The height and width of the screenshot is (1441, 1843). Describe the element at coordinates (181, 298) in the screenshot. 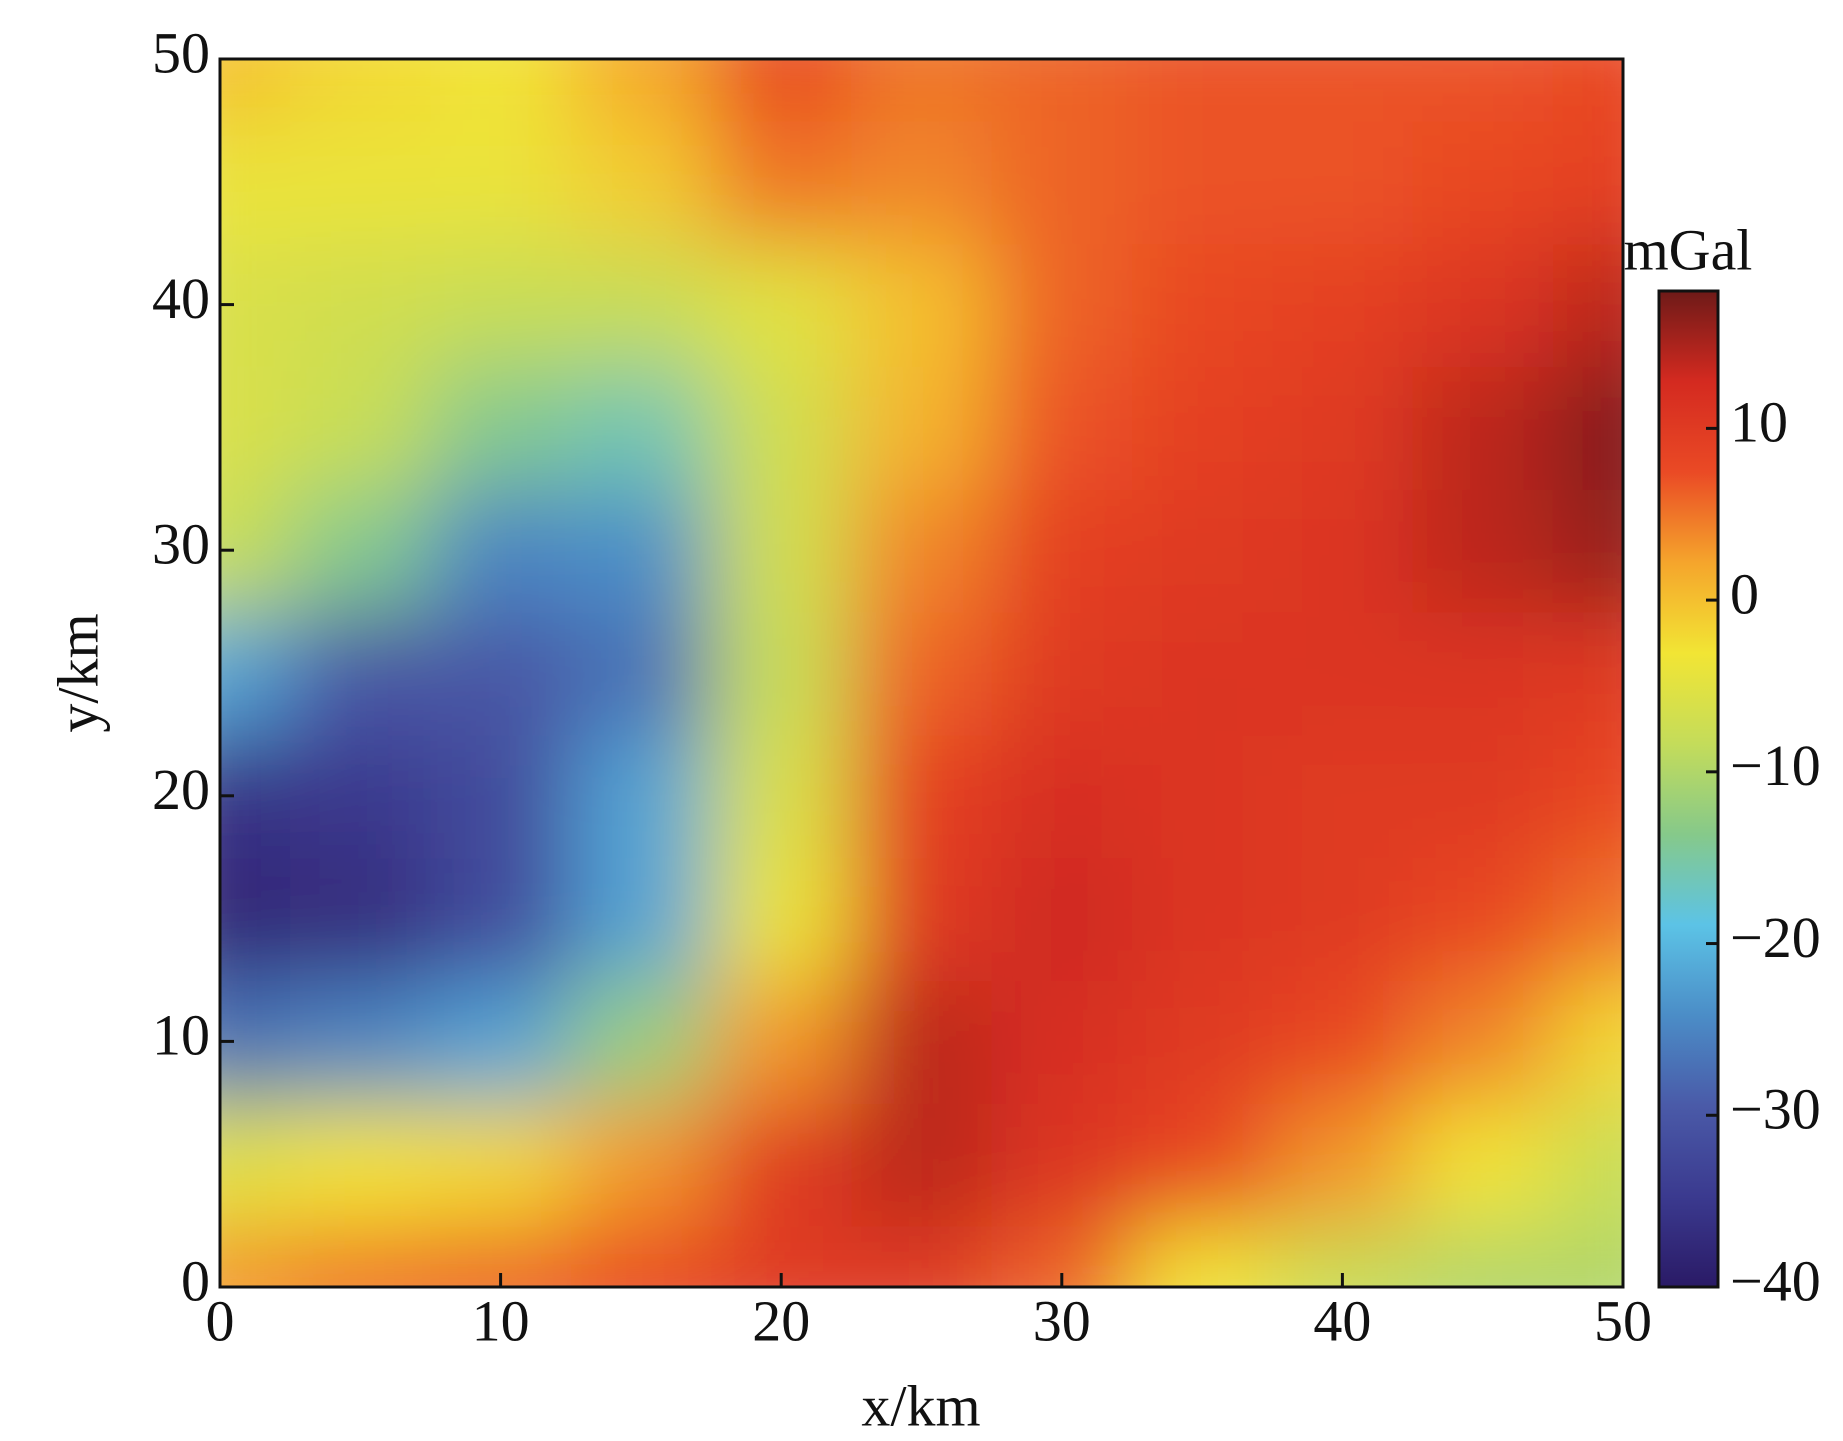

I see `y-tick-label: 40` at that location.